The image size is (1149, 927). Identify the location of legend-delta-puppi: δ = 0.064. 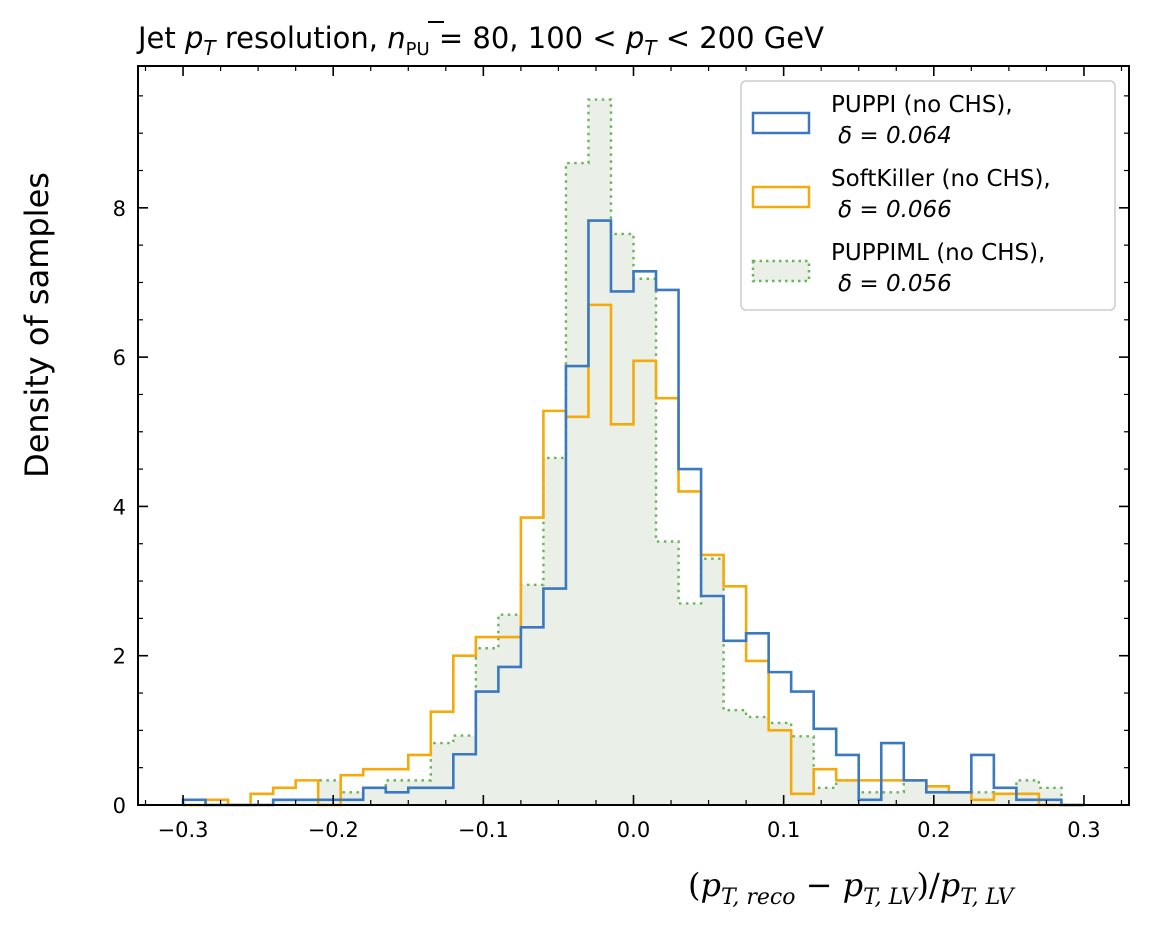
(895, 136).